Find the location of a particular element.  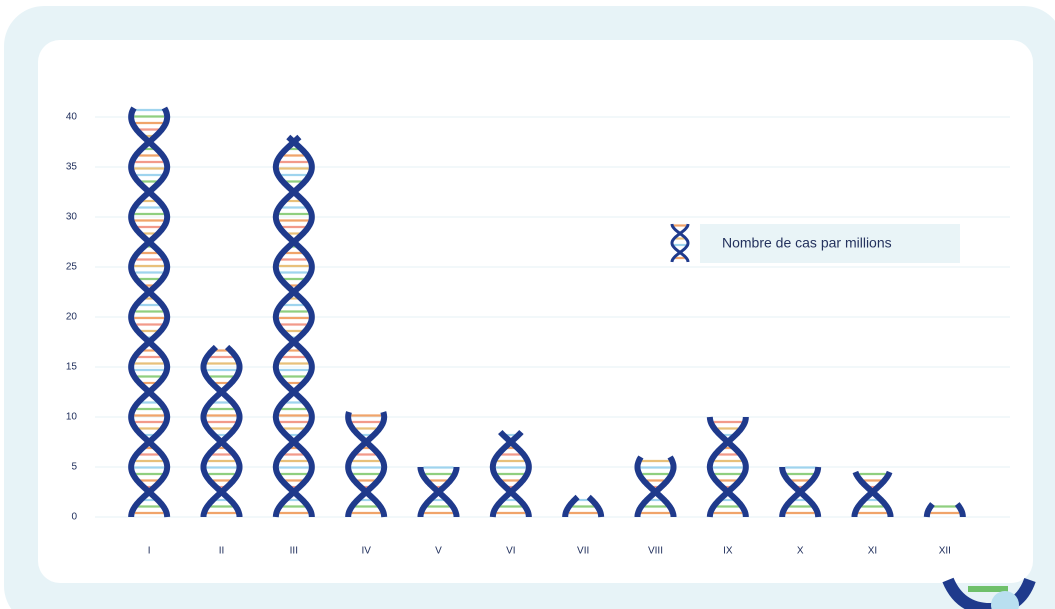

legend-box is located at coordinates (830, 243).